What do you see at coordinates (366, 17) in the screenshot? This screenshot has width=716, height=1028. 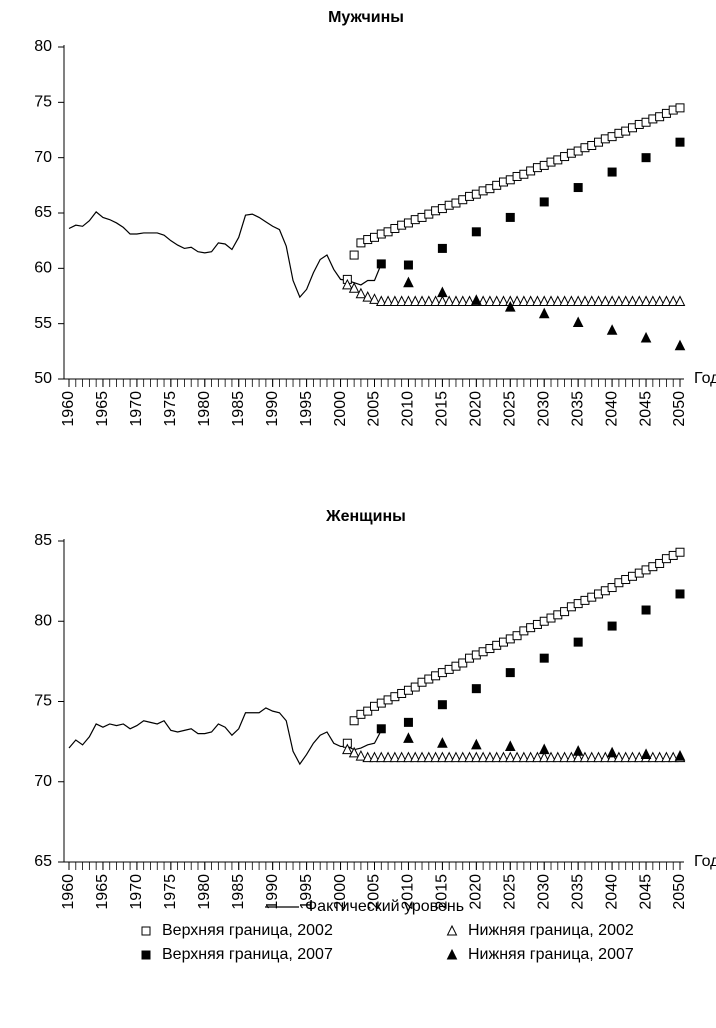 I see `chart-title: Мужчины` at bounding box center [366, 17].